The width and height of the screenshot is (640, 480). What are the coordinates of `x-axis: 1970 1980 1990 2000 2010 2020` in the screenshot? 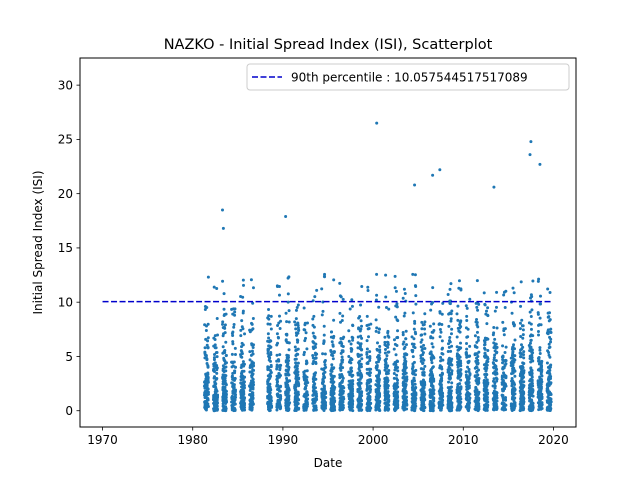 It's located at (328, 437).